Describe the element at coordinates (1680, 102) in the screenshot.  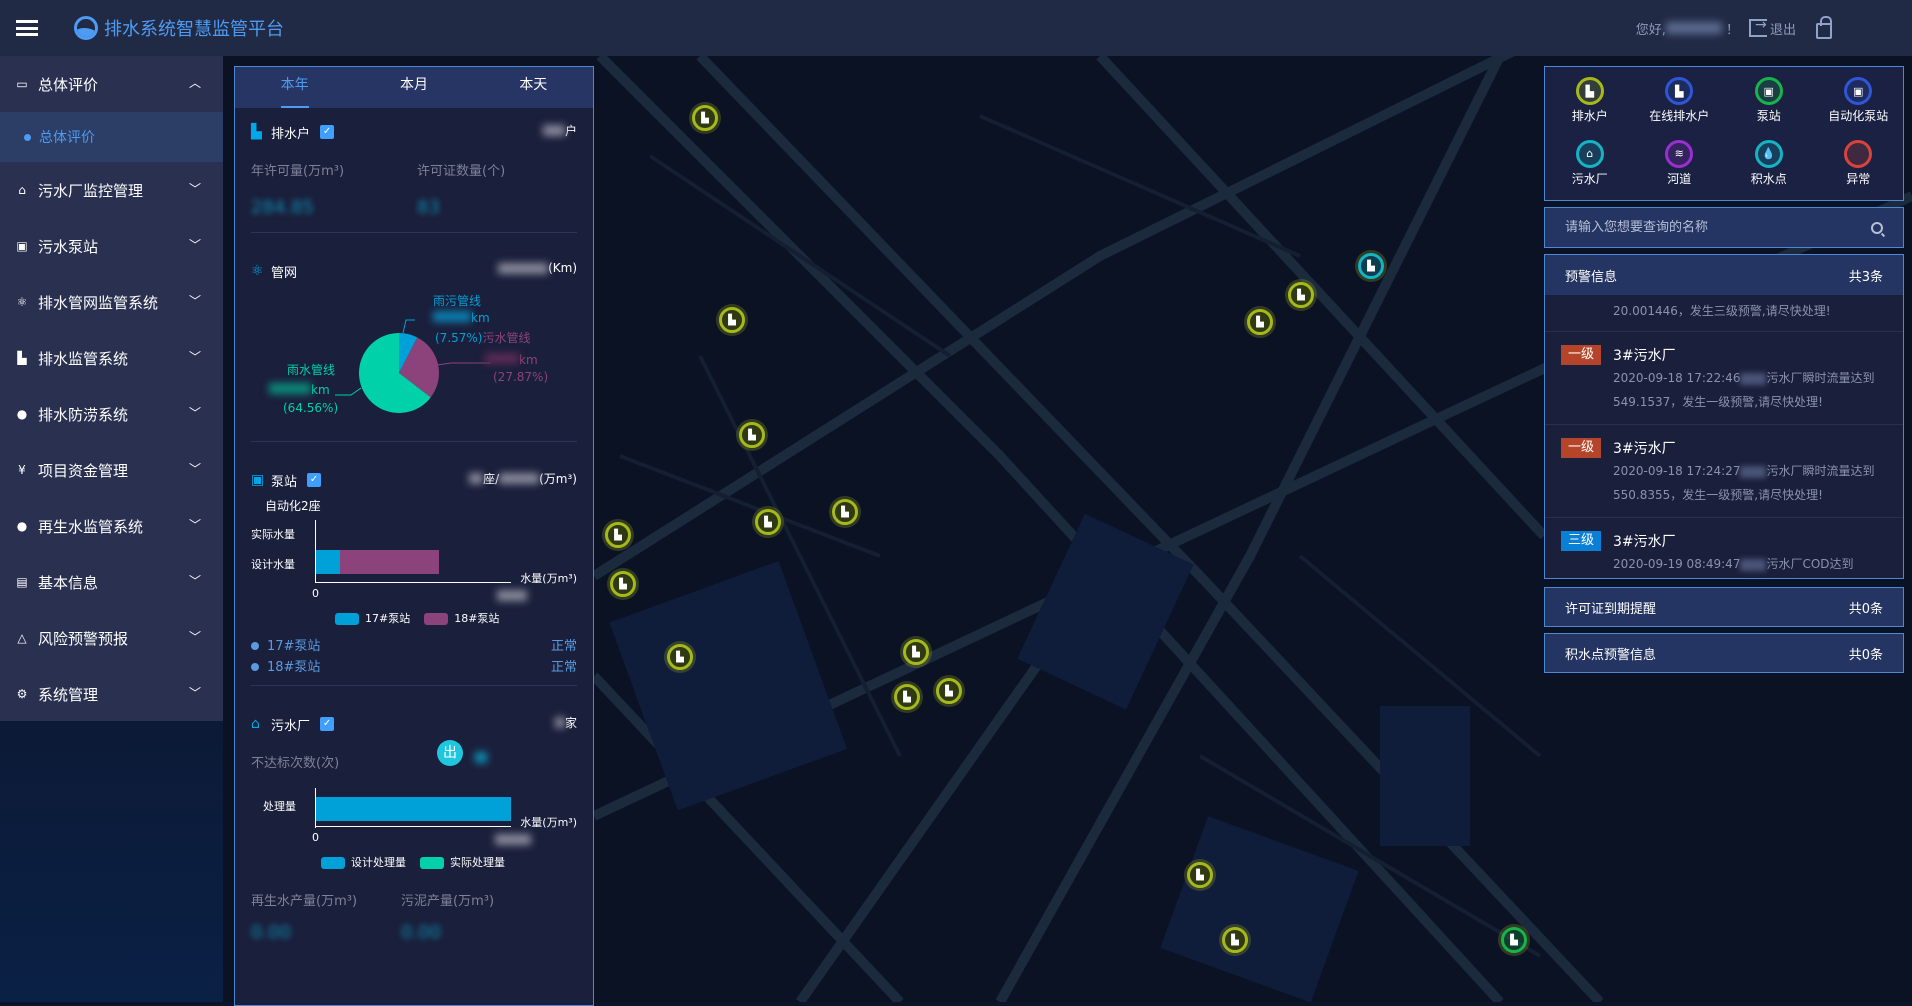
I see `legend-item: ▙ 在线排水户` at that location.